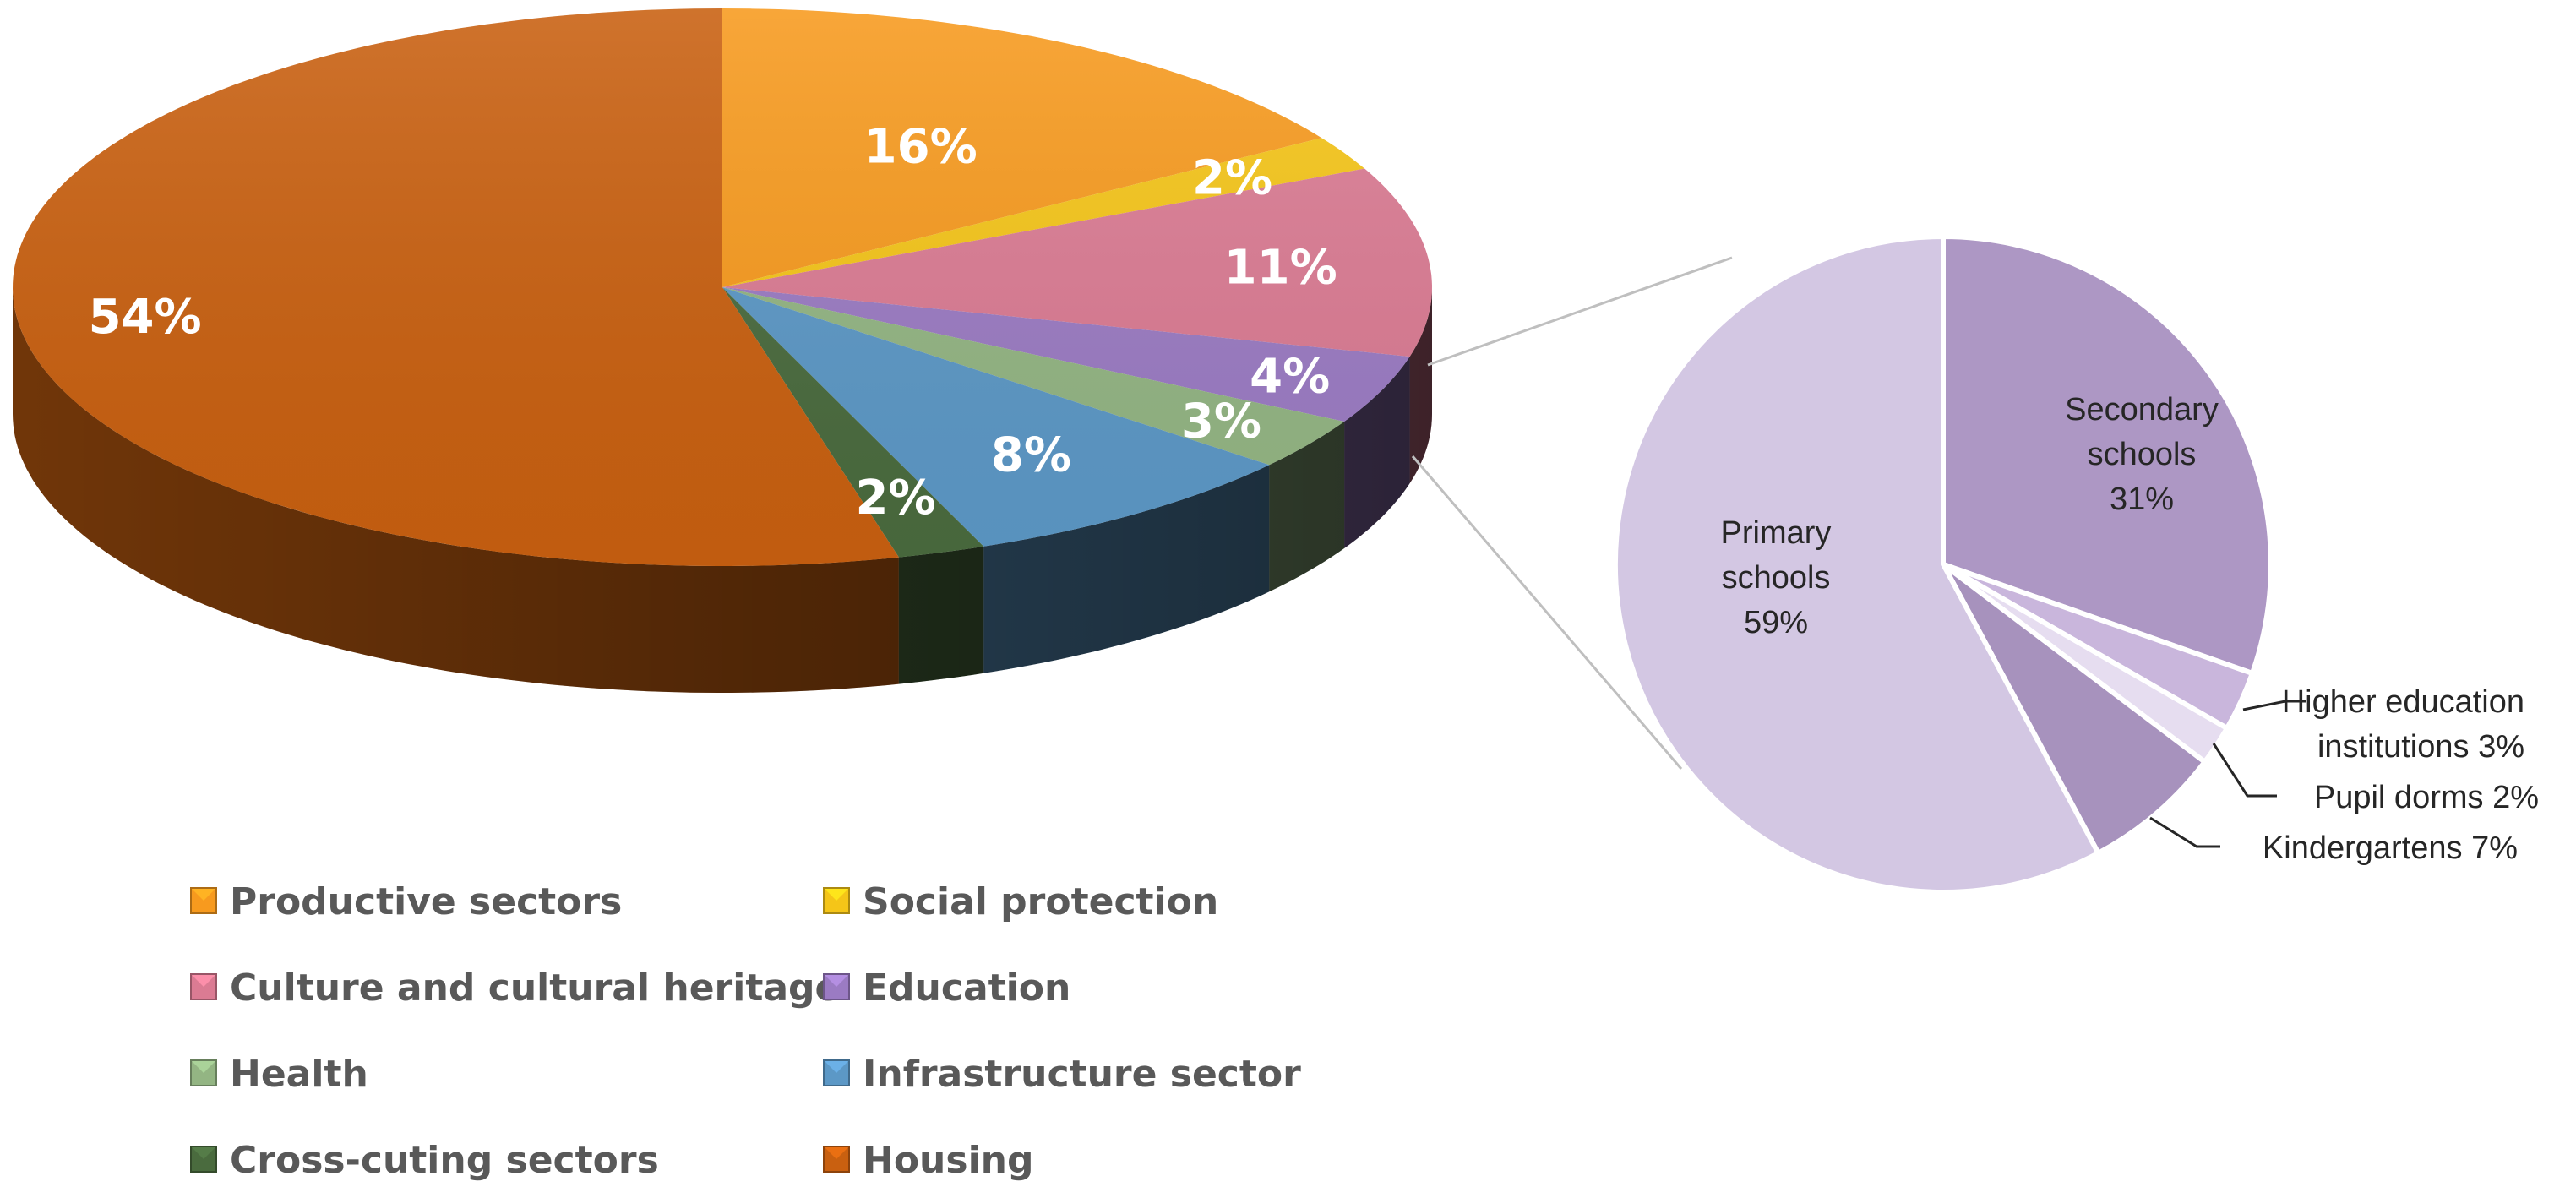 The height and width of the screenshot is (1198, 2576). I want to click on connector-top, so click(1580, 311).